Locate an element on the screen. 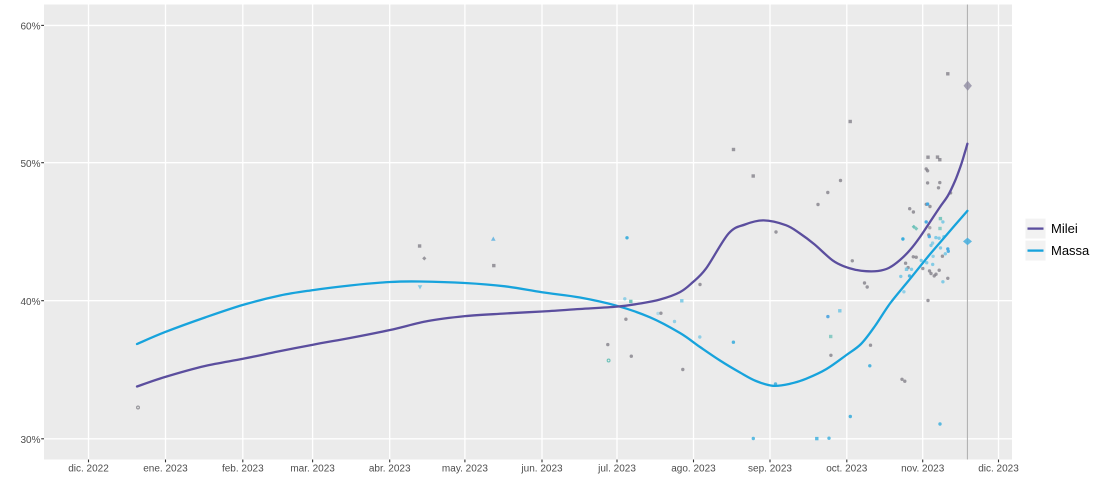 This screenshot has height=494, width=1100. svg-text: mar. 2023 is located at coordinates (312, 468).